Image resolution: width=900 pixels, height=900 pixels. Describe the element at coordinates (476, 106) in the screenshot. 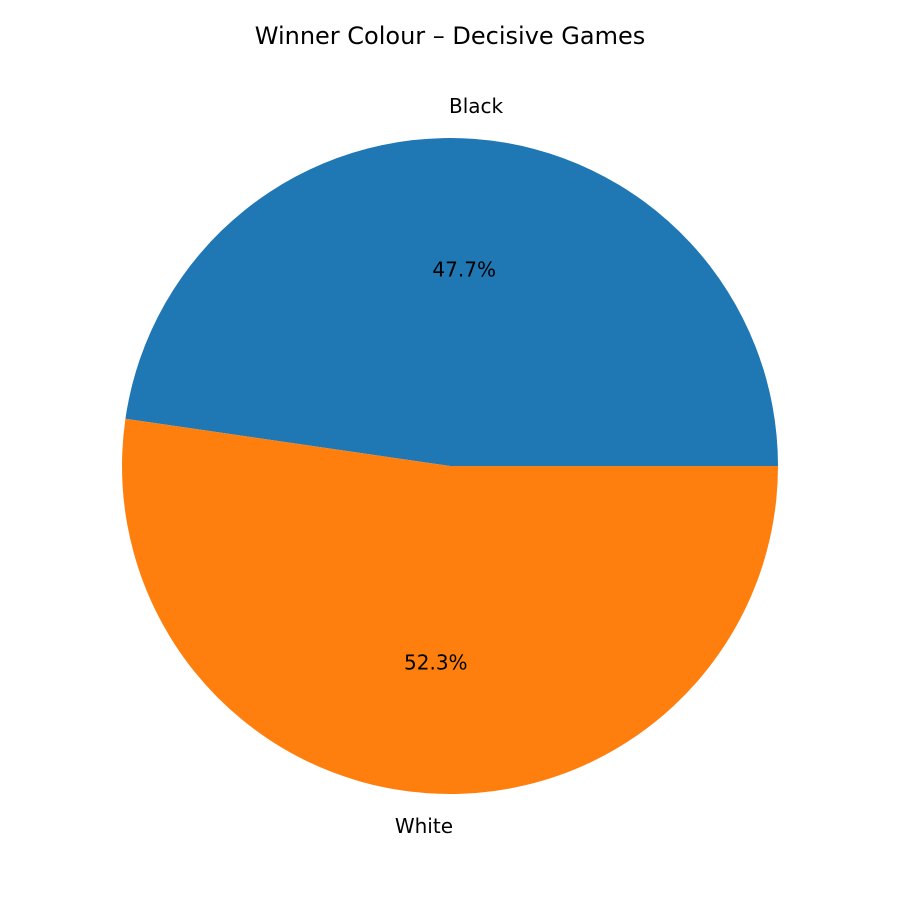

I see `slice-label-black: Black` at that location.